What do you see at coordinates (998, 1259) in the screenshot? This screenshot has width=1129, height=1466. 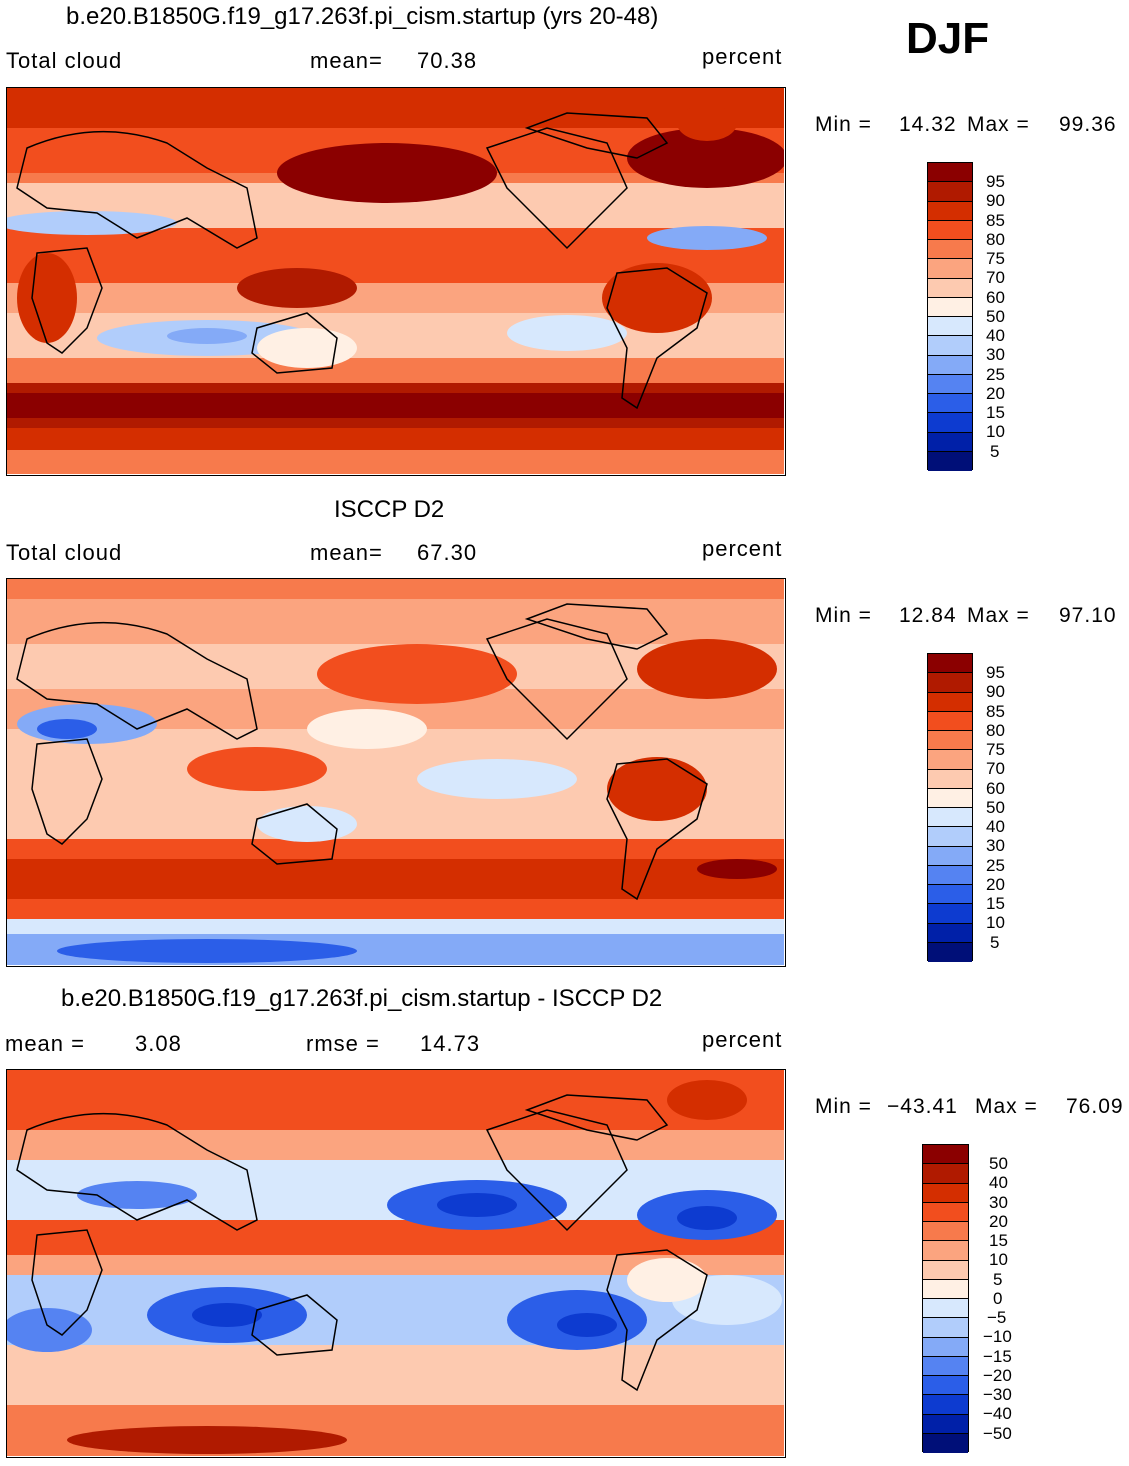 I see `panel3-colorbar-label: 10` at bounding box center [998, 1259].